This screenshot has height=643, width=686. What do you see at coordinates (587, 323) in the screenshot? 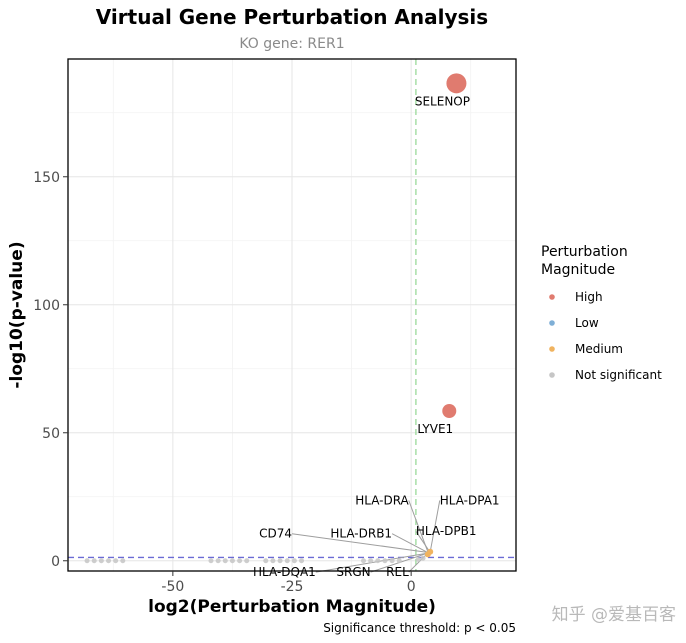
I see `legend-label: Low` at bounding box center [587, 323].